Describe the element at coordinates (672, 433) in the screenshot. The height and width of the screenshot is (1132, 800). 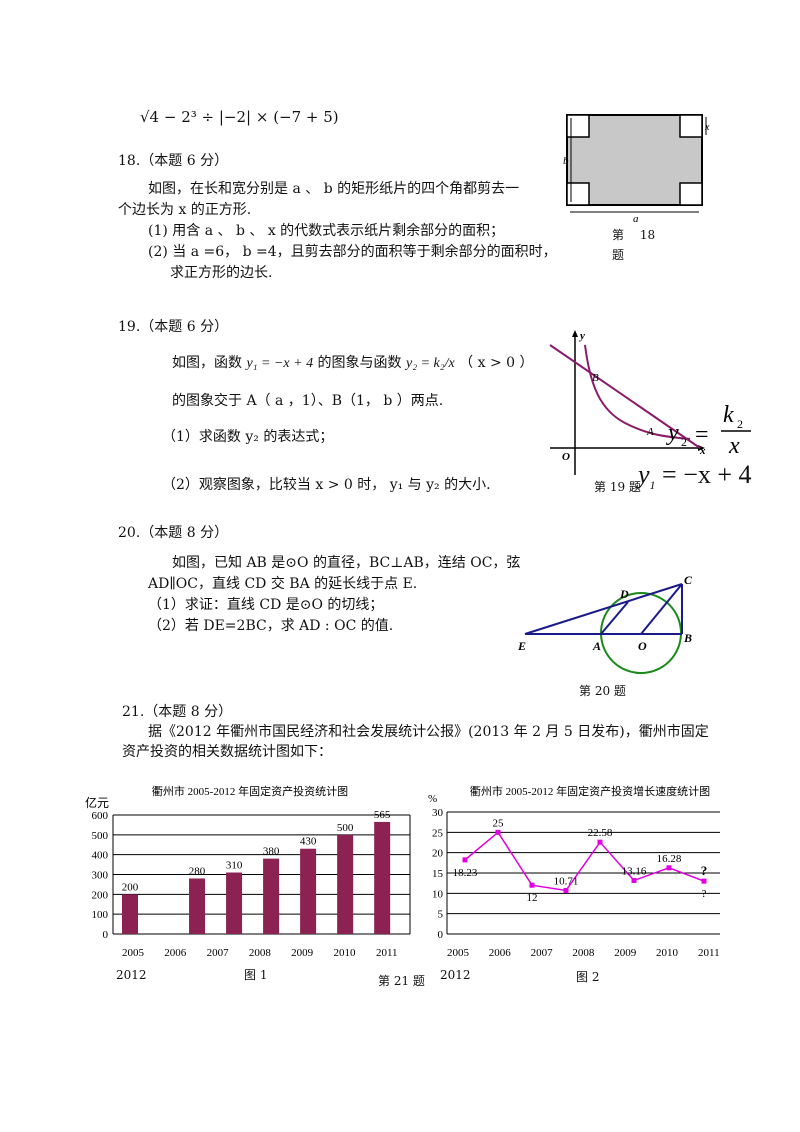
I see `svg-text: y` at that location.